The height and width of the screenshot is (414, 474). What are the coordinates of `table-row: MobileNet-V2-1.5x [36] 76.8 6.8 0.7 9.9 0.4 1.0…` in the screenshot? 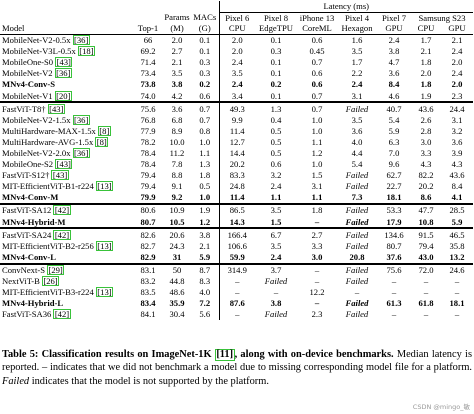 It's located at (236, 120).